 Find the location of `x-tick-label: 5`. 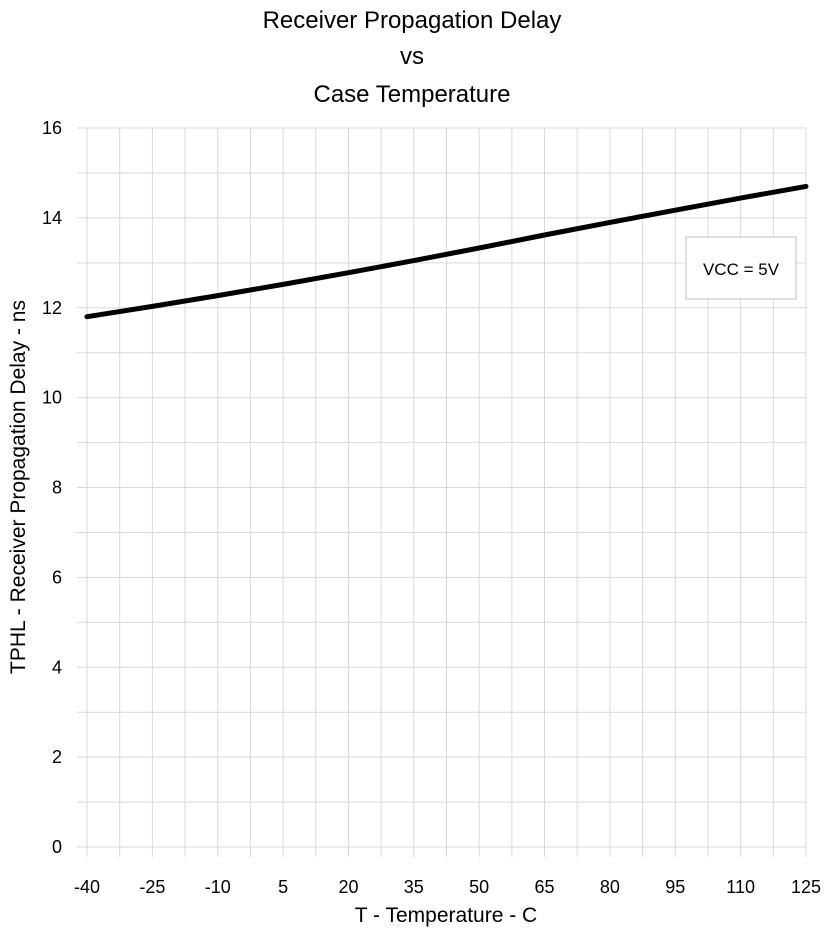

x-tick-label: 5 is located at coordinates (283, 887).